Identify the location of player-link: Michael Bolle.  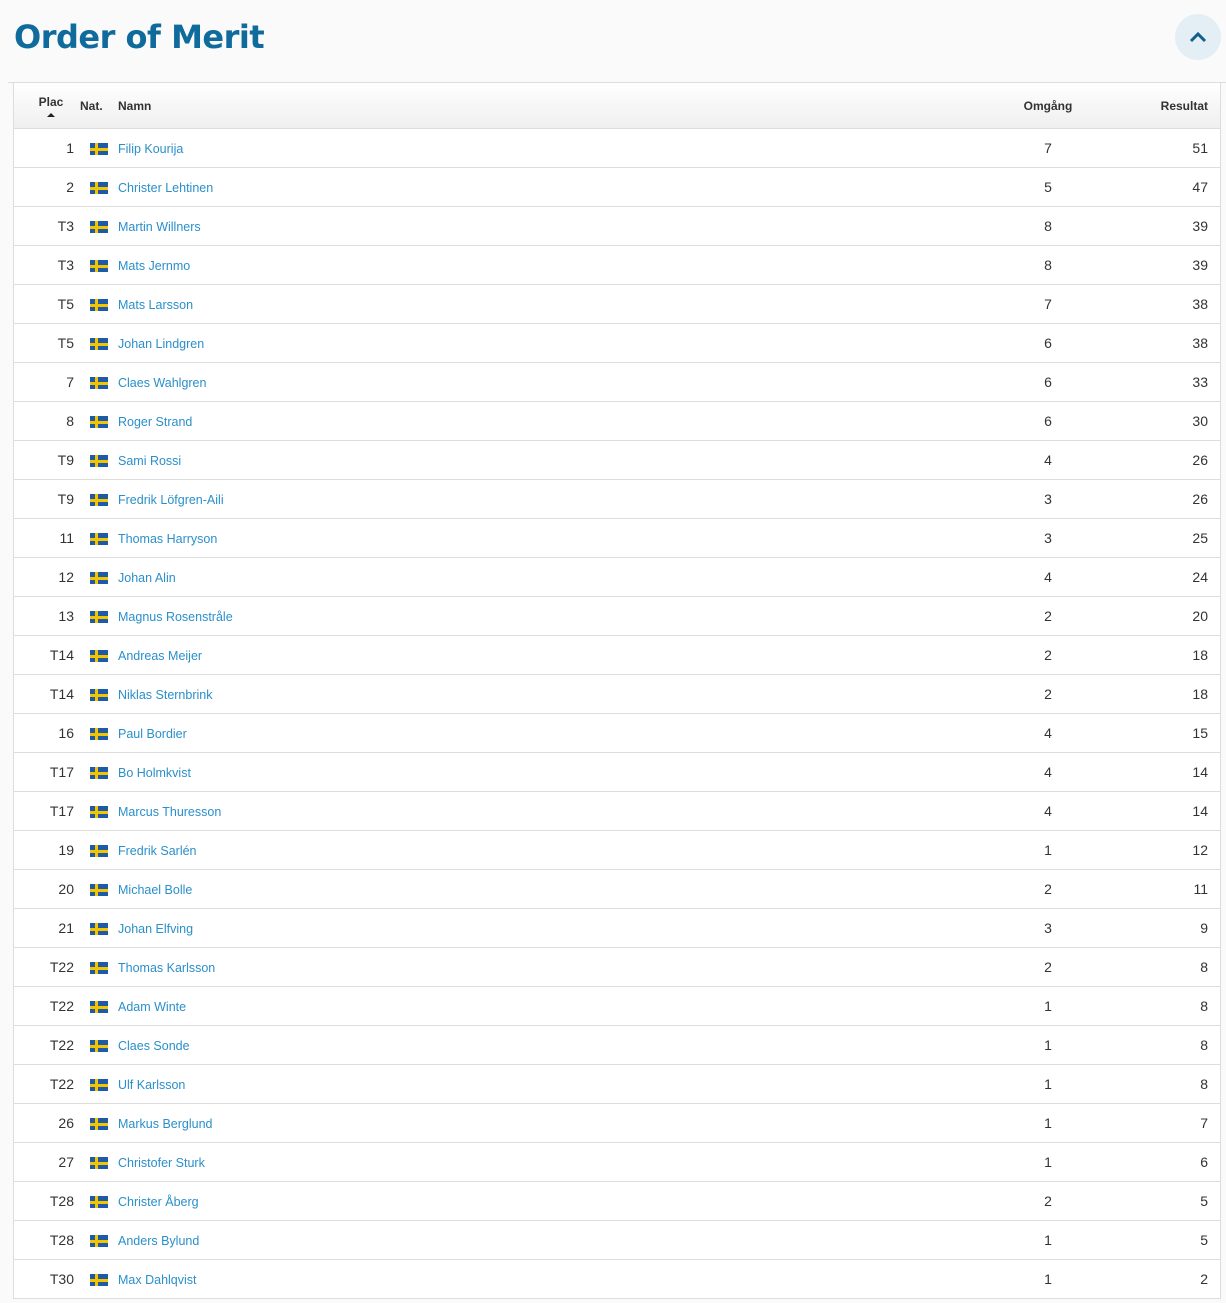
(155, 890).